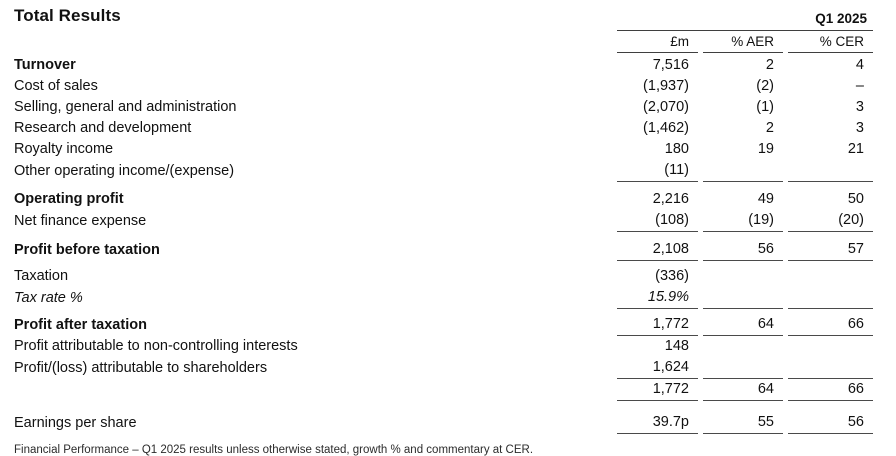 This screenshot has width=896, height=456. Describe the element at coordinates (657, 298) in the screenshot. I see `cell-gbp-m: 15.9%` at that location.